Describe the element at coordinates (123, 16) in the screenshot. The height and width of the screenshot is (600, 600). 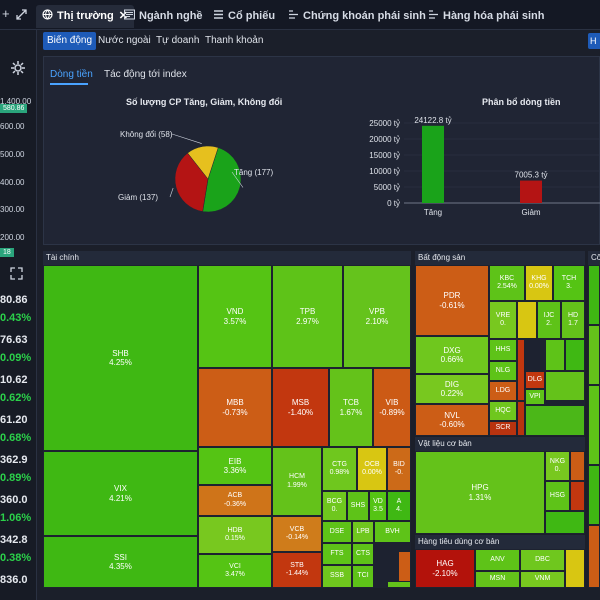
I see `close-icon: ✕` at that location.